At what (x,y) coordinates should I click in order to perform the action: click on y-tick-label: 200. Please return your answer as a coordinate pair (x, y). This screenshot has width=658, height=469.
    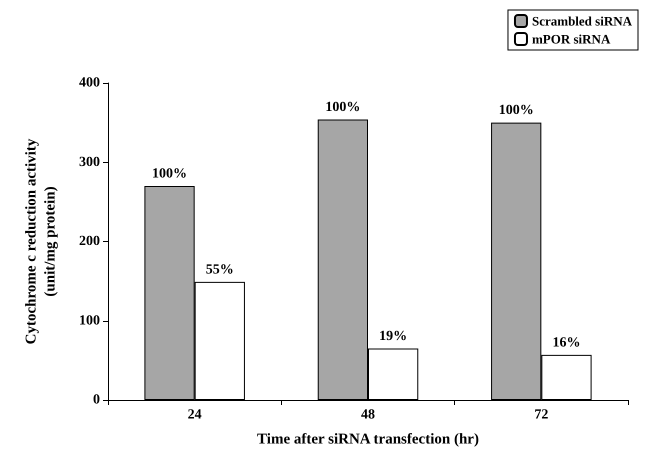
    Looking at the image, I should click on (89, 241).